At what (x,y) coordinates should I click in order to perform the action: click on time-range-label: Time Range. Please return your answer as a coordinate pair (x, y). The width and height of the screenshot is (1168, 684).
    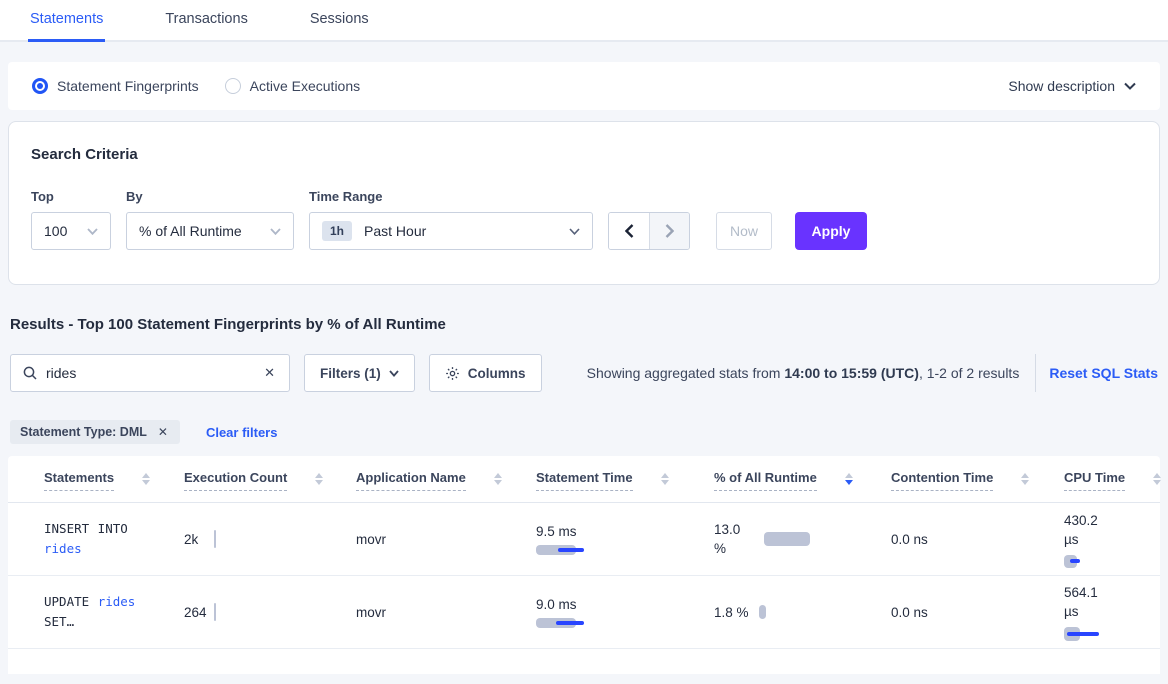
    Looking at the image, I should click on (346, 196).